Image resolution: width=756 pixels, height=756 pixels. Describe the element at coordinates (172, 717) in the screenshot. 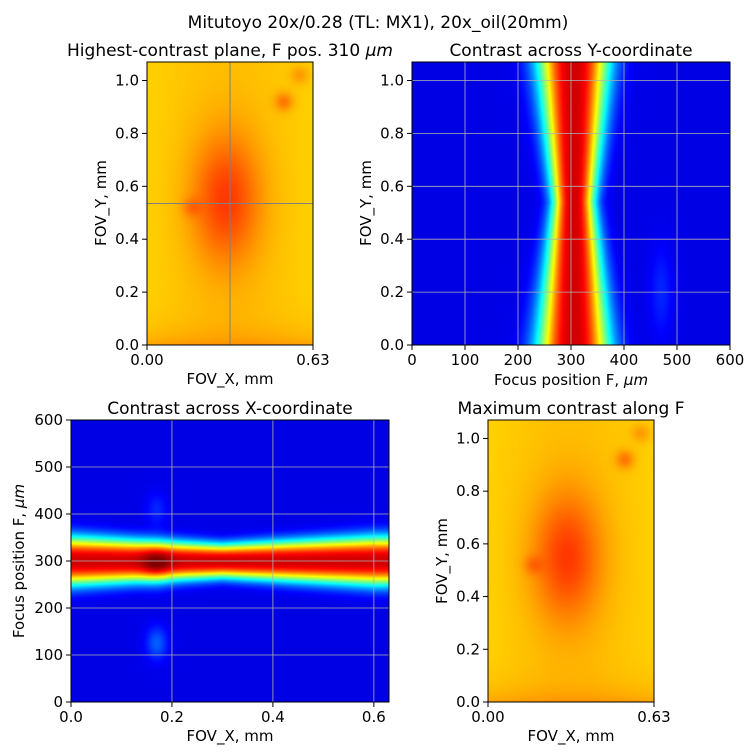

I see `x-tick-label: 0.2` at that location.